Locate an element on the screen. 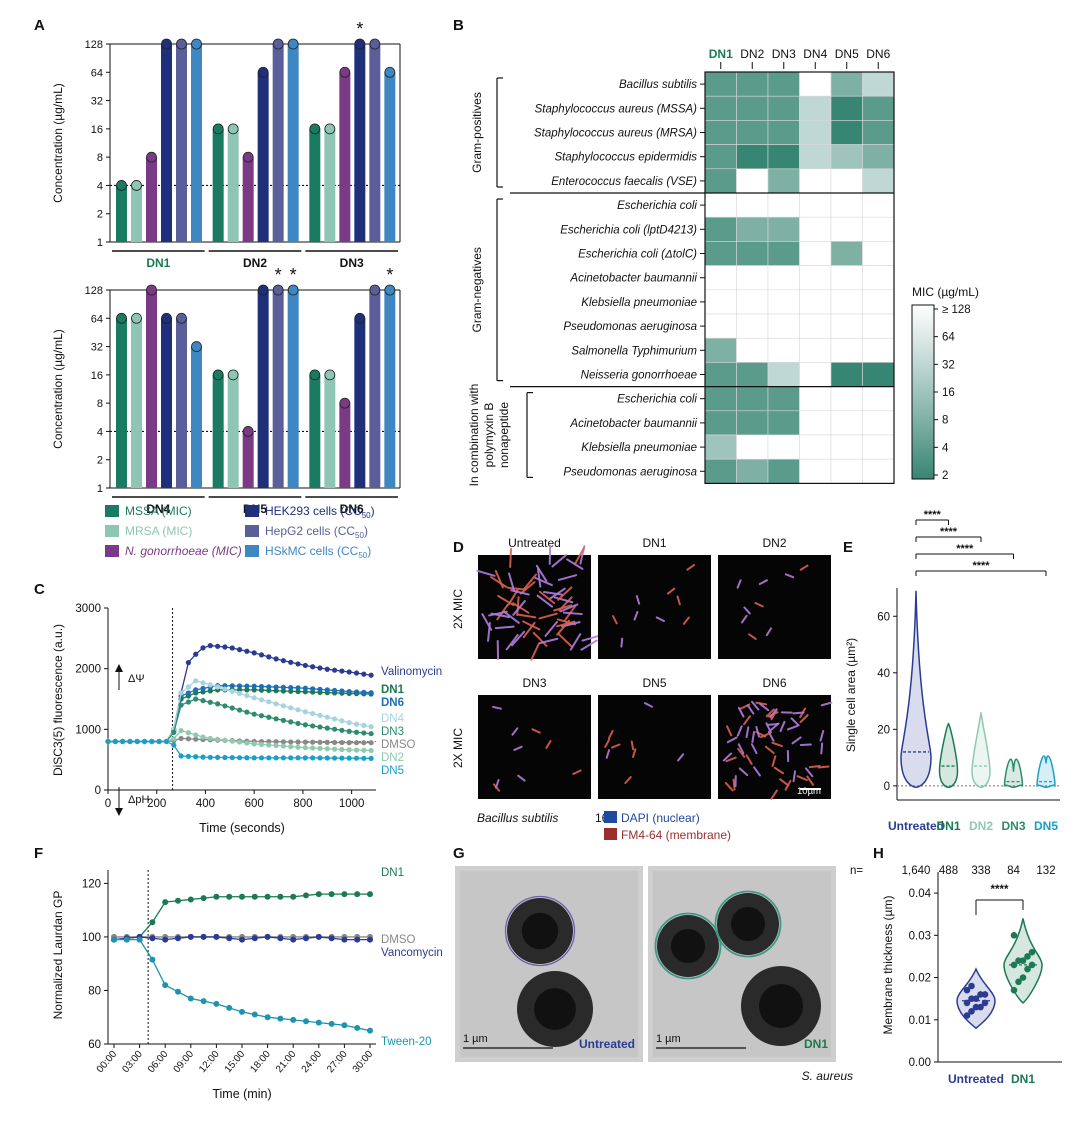 This screenshot has height=1121, width=1080. series-label: DN6 is located at coordinates (392, 703).